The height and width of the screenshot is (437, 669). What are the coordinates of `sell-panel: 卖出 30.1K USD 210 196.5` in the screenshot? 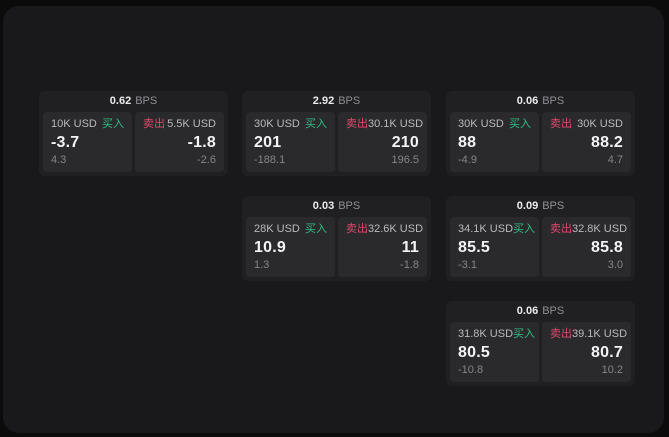 It's located at (382, 142).